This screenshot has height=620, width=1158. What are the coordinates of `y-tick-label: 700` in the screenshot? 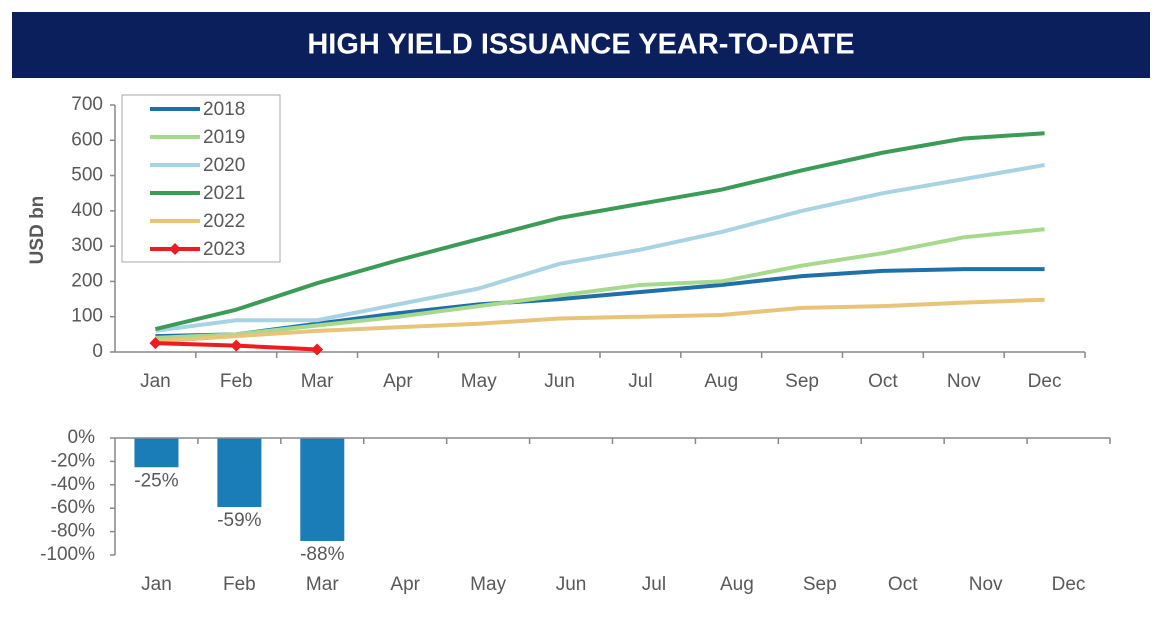 It's located at (87, 104).